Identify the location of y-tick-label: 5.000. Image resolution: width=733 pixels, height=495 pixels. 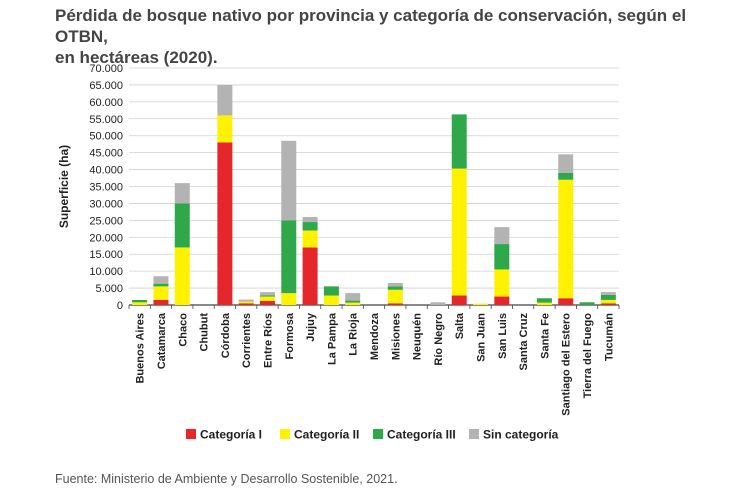
(109, 289).